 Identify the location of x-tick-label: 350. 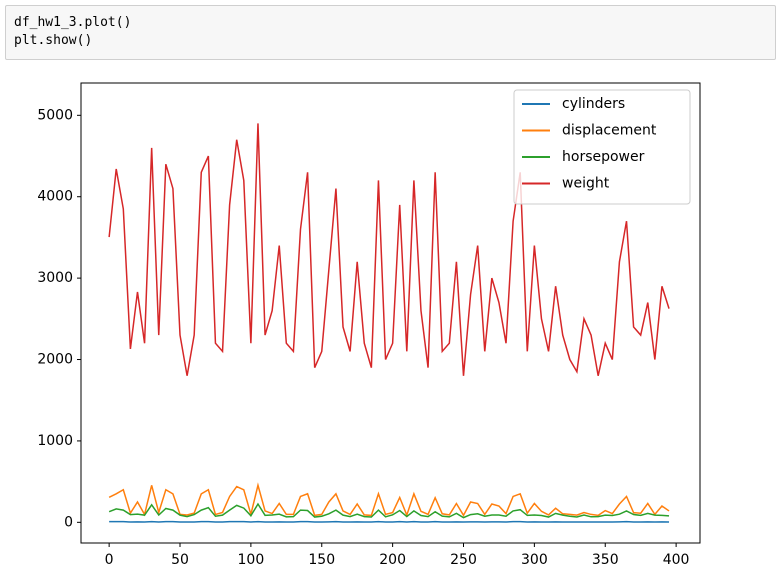
(605, 560).